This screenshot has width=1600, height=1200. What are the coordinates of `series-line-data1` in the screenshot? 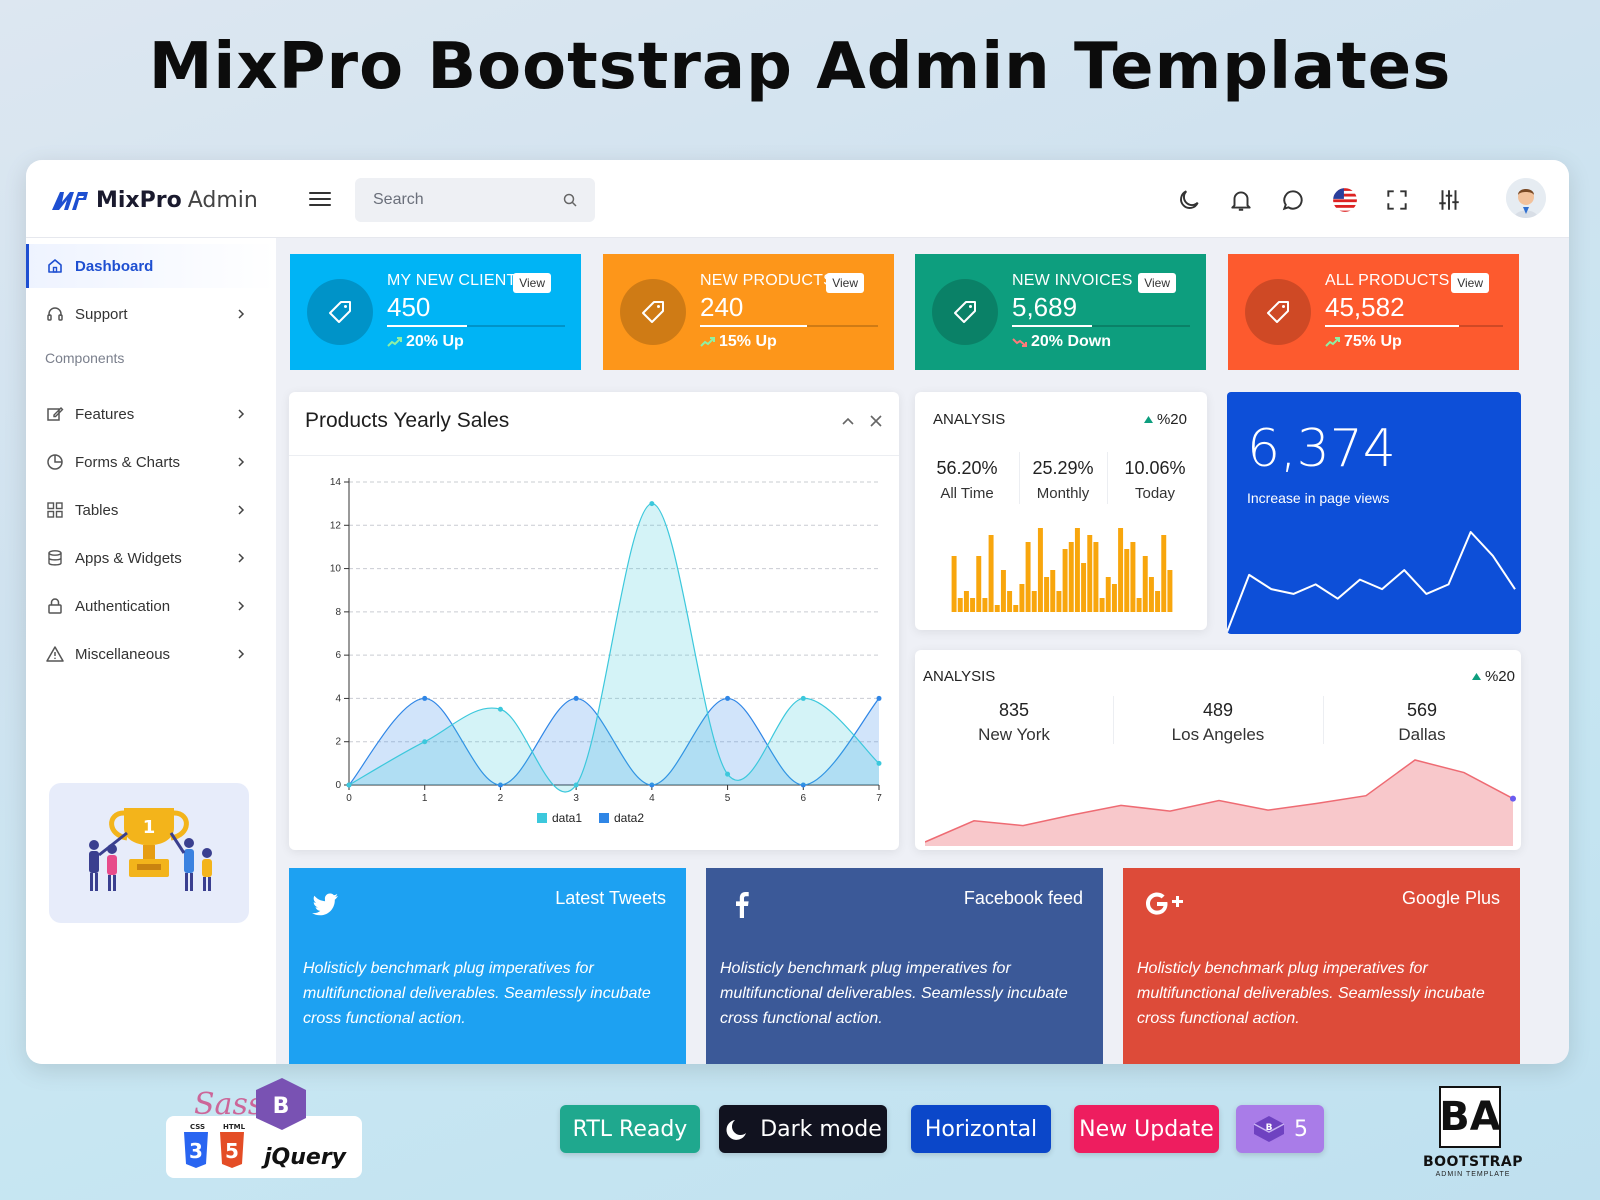 It's located at (614, 648).